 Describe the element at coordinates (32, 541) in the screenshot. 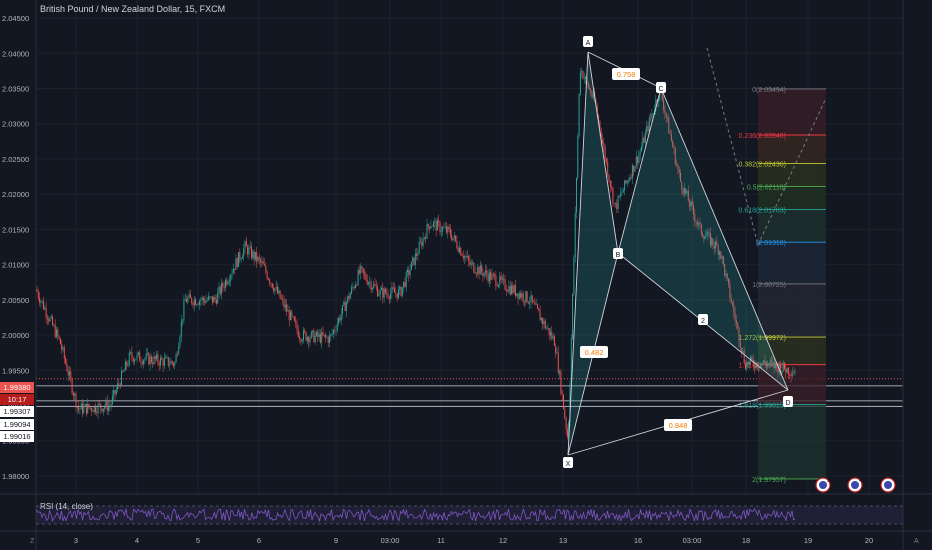

I see `corner-left: Z` at that location.